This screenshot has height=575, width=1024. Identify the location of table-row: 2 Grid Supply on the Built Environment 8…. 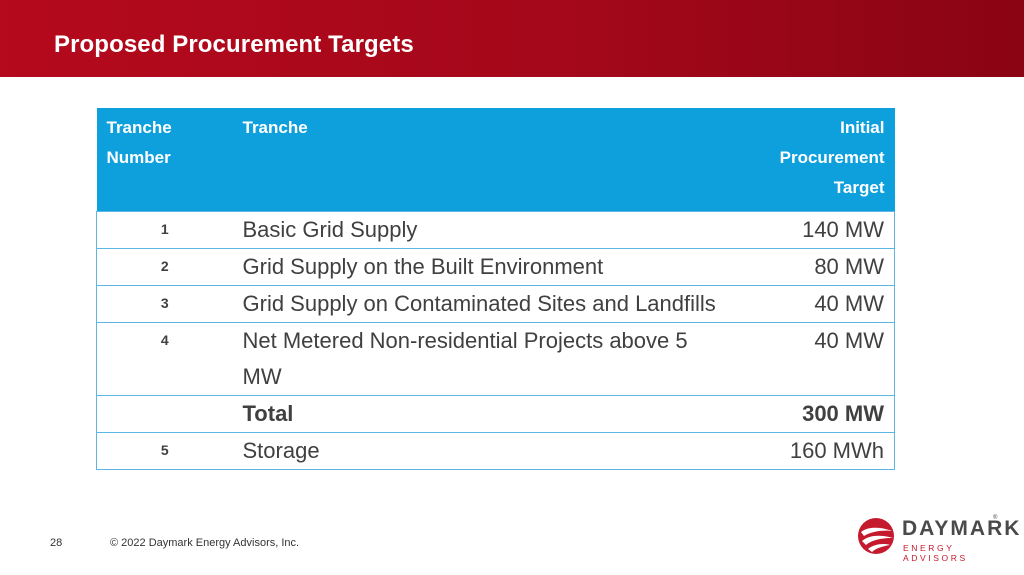
(495, 267).